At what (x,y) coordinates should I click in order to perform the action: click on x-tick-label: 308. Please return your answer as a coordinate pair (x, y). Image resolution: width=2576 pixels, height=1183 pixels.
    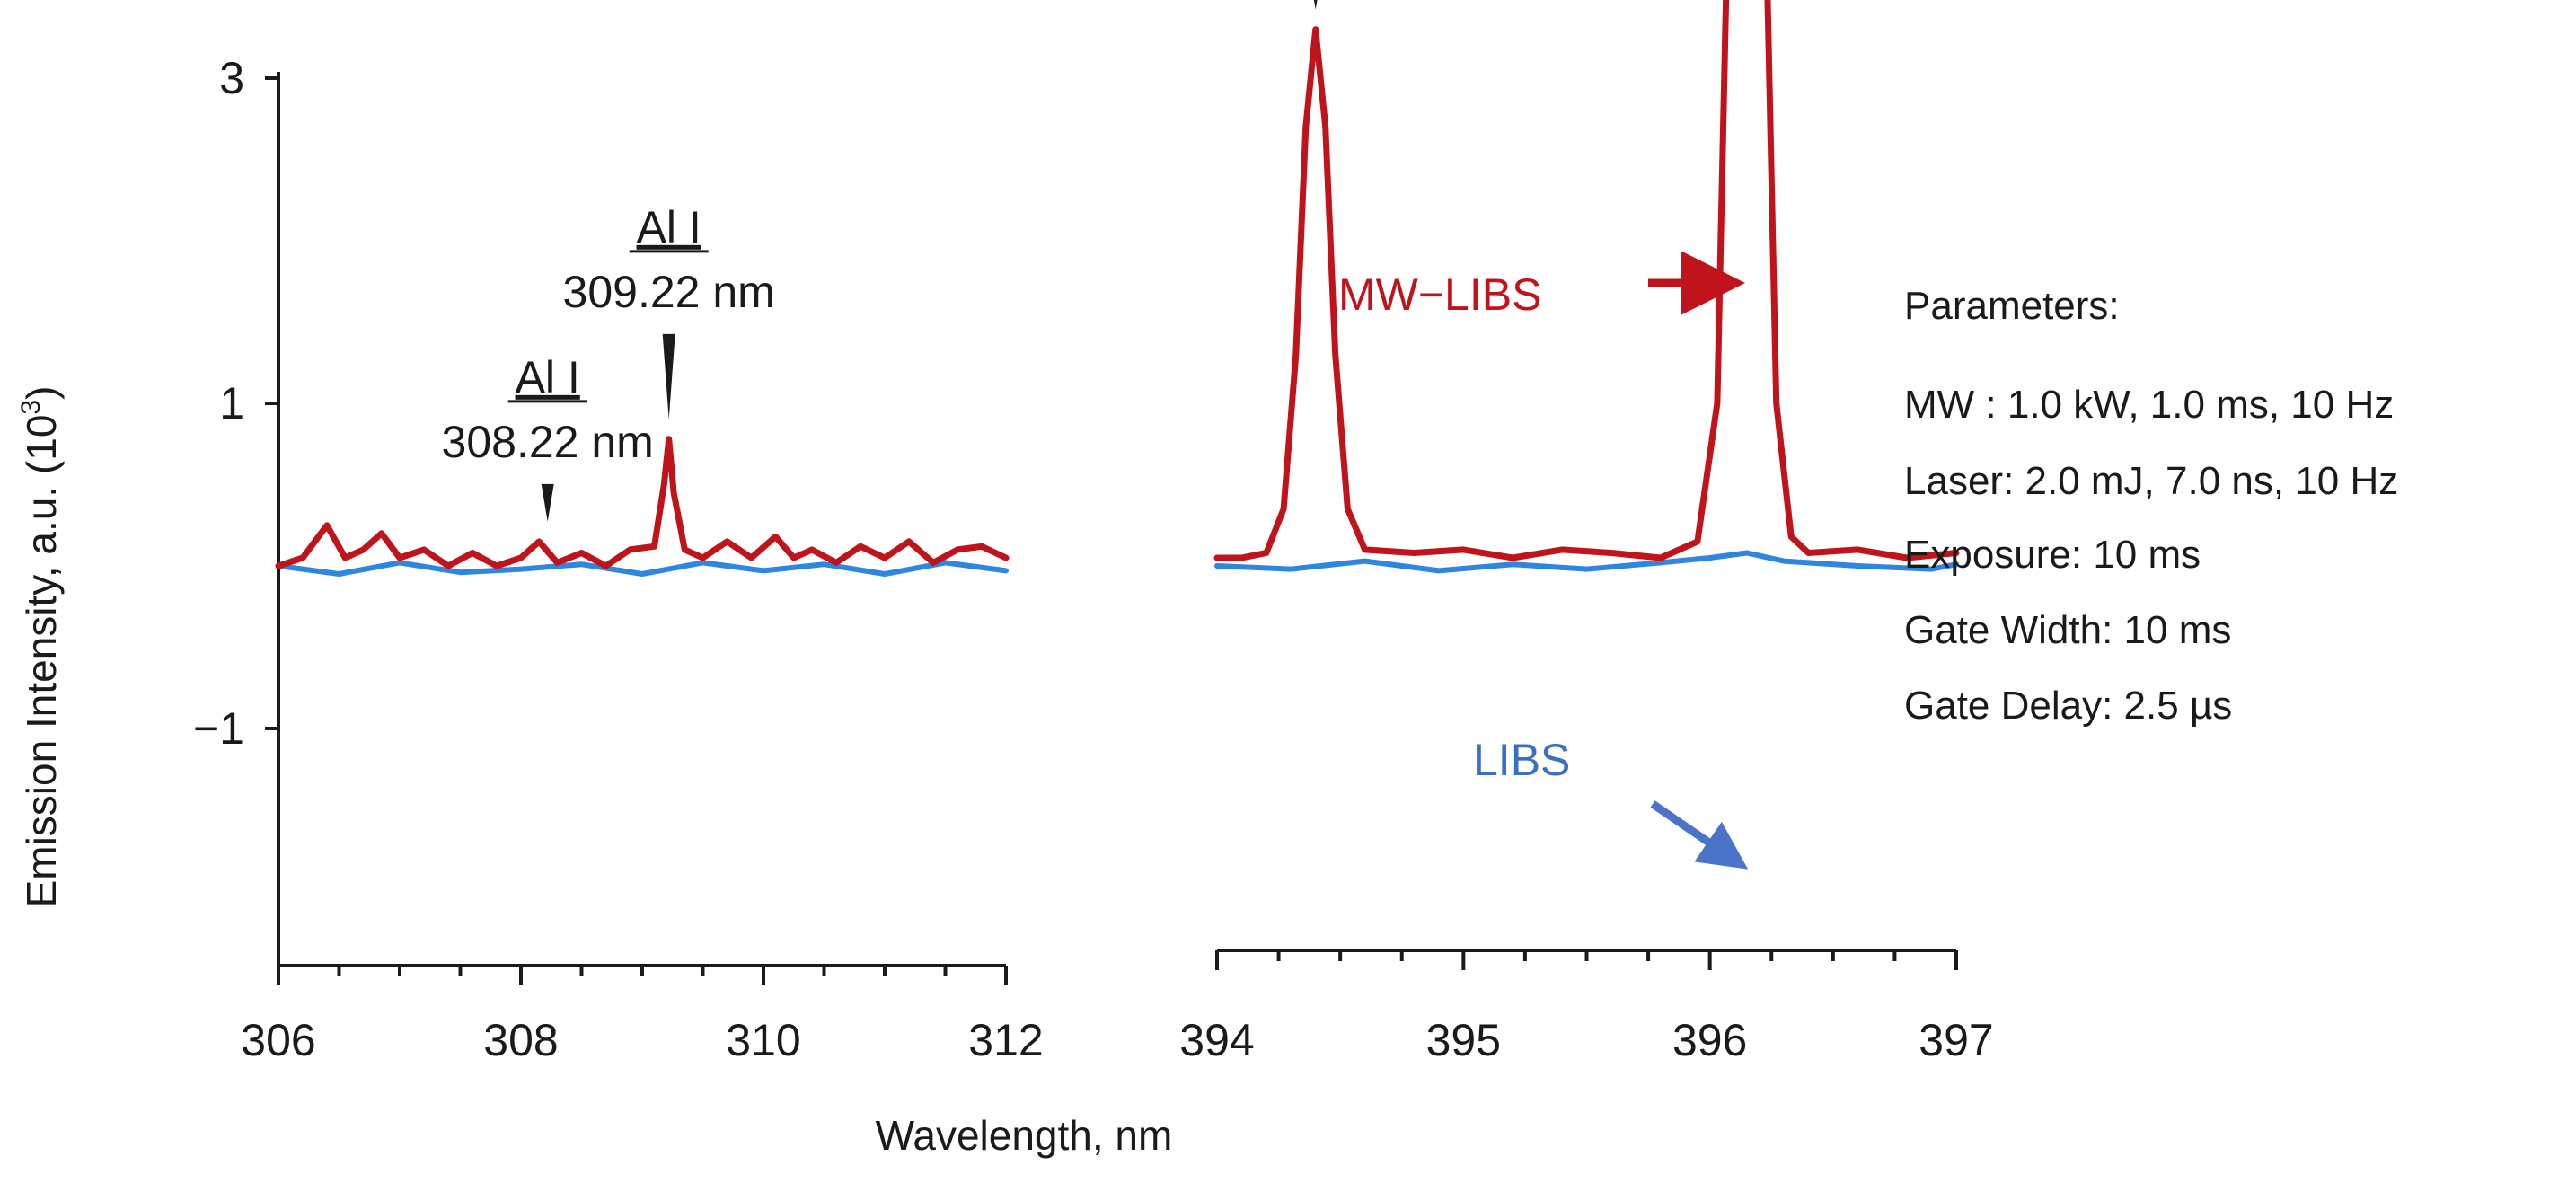
    Looking at the image, I should click on (520, 1040).